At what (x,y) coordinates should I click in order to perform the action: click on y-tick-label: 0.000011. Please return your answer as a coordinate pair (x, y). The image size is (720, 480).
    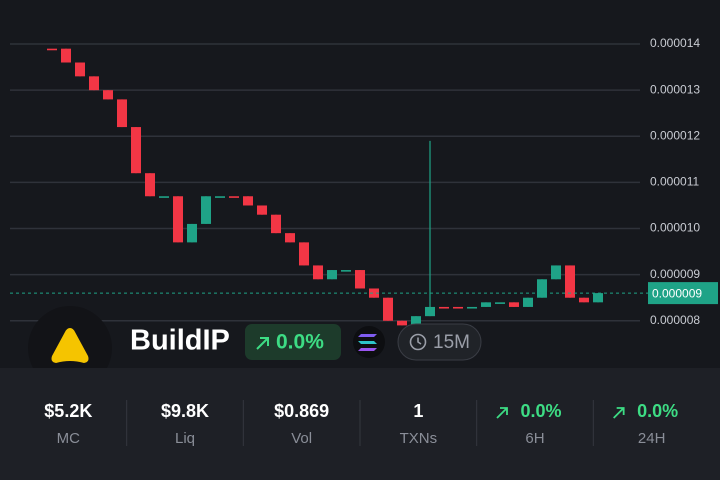
    Looking at the image, I should click on (674, 182).